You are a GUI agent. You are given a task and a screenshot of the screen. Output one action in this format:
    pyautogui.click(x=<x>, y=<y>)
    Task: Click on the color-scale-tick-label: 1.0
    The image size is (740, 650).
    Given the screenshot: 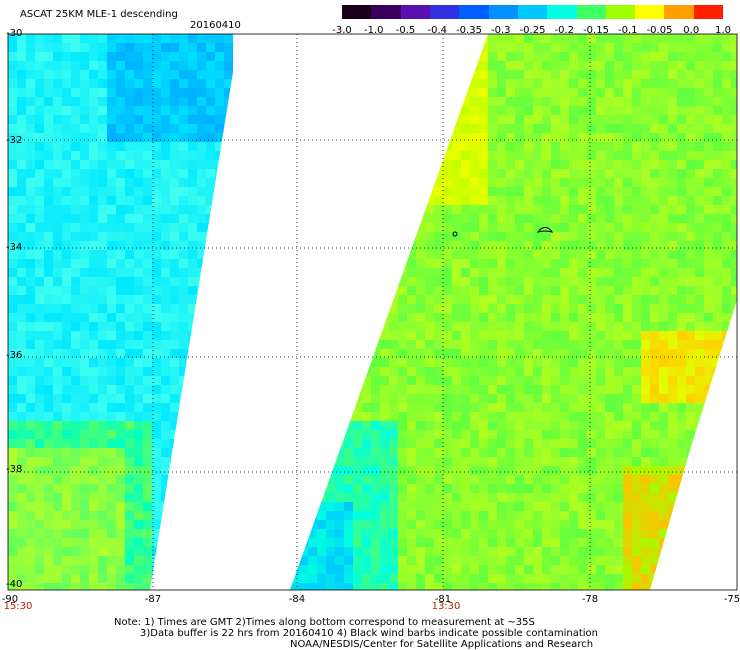 What is the action you would take?
    pyautogui.click(x=723, y=30)
    